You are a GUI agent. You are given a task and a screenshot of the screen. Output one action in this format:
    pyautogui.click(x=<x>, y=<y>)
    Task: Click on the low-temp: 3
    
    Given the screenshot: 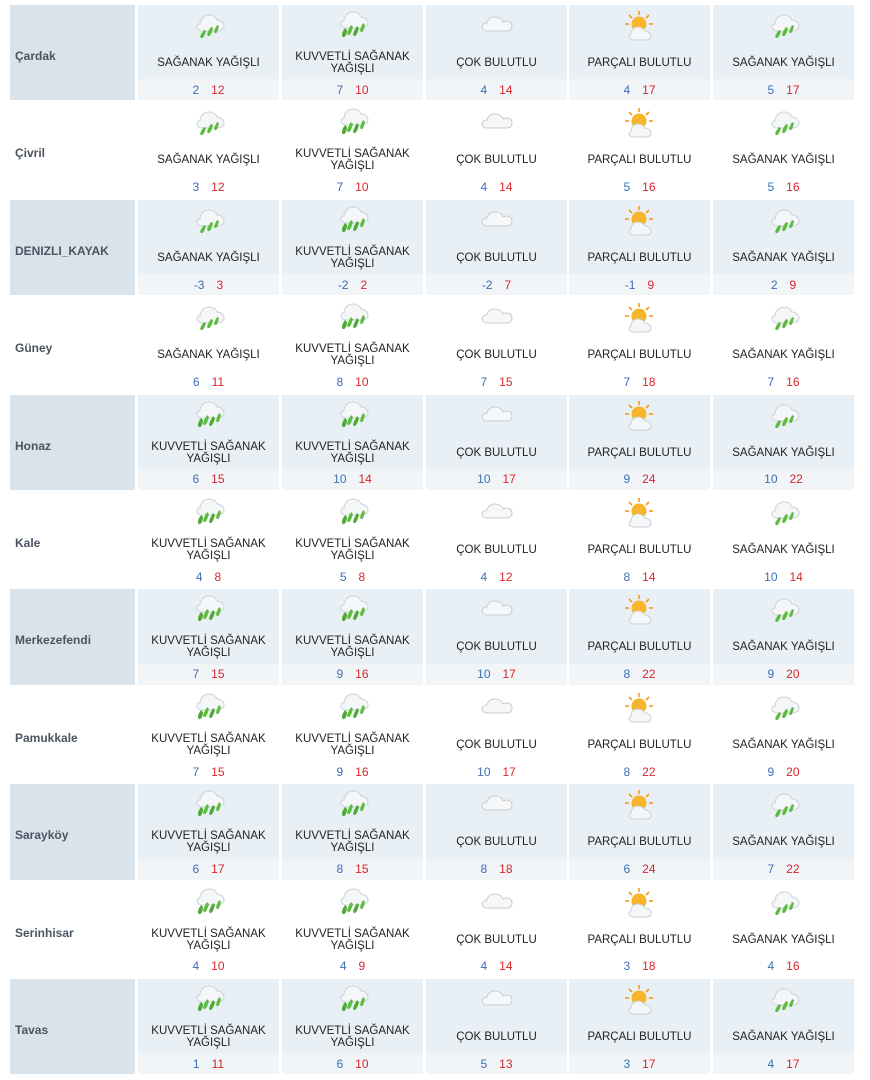 What is the action you would take?
    pyautogui.click(x=627, y=1063)
    